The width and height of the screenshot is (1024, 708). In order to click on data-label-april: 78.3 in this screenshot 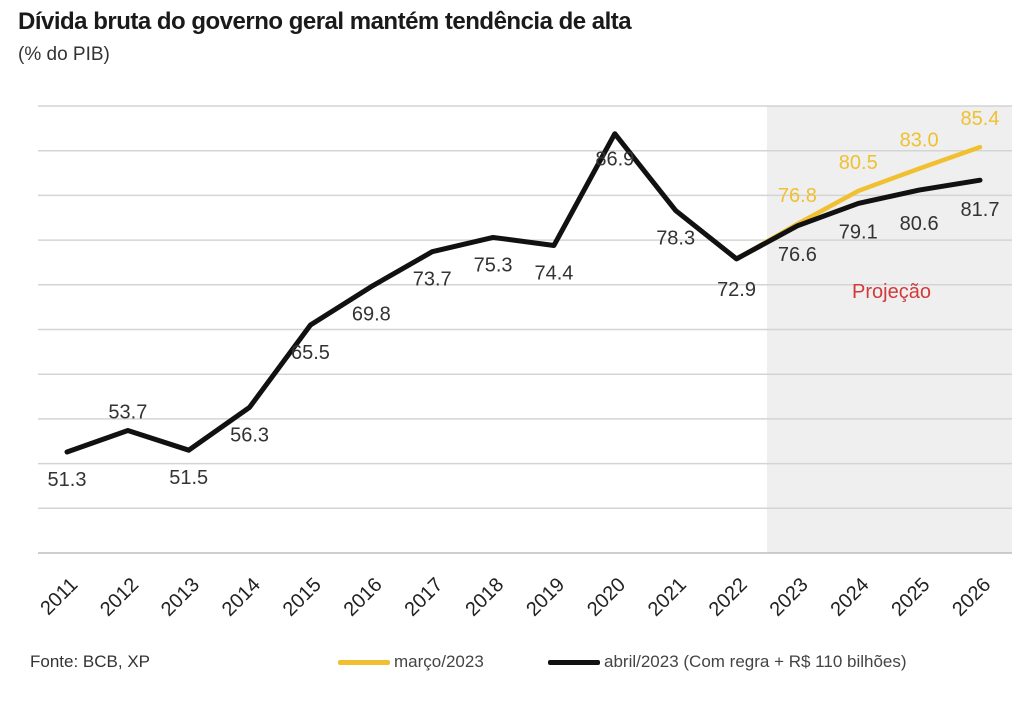, I will do `click(675, 239)`.